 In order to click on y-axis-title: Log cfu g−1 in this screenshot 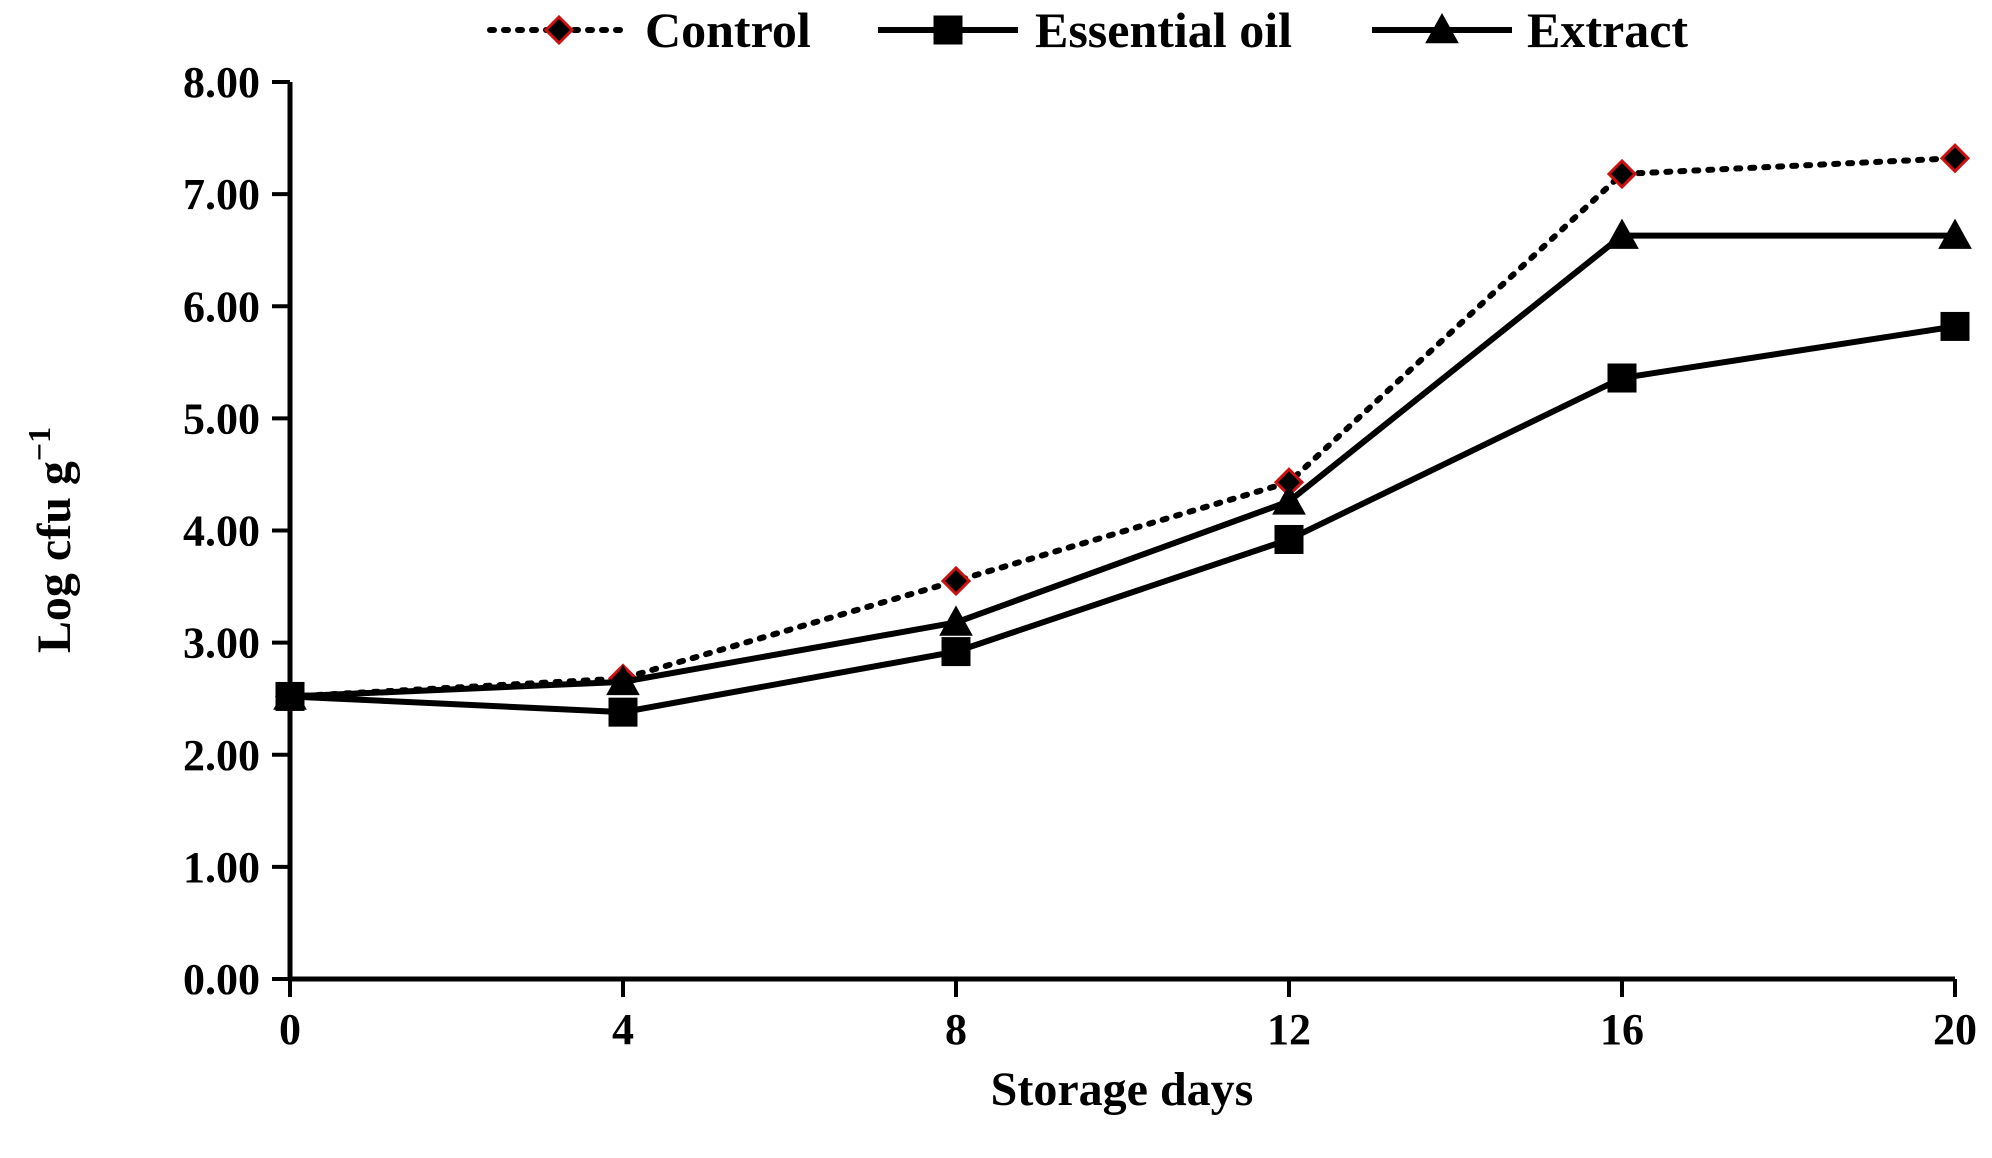, I will do `click(51, 540)`.